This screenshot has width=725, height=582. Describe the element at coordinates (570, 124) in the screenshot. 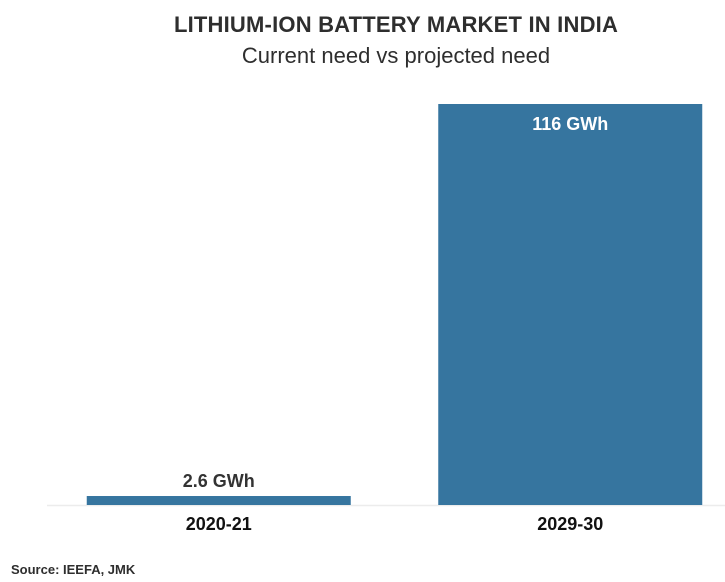

I see `data-label-2029-30: 116 GWh` at that location.